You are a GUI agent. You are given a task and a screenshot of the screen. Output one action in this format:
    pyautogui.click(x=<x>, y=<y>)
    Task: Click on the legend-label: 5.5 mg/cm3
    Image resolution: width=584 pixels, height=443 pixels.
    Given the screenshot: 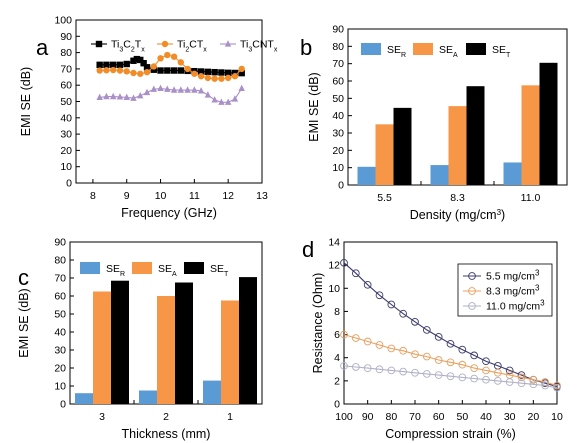 What is the action you would take?
    pyautogui.click(x=513, y=275)
    